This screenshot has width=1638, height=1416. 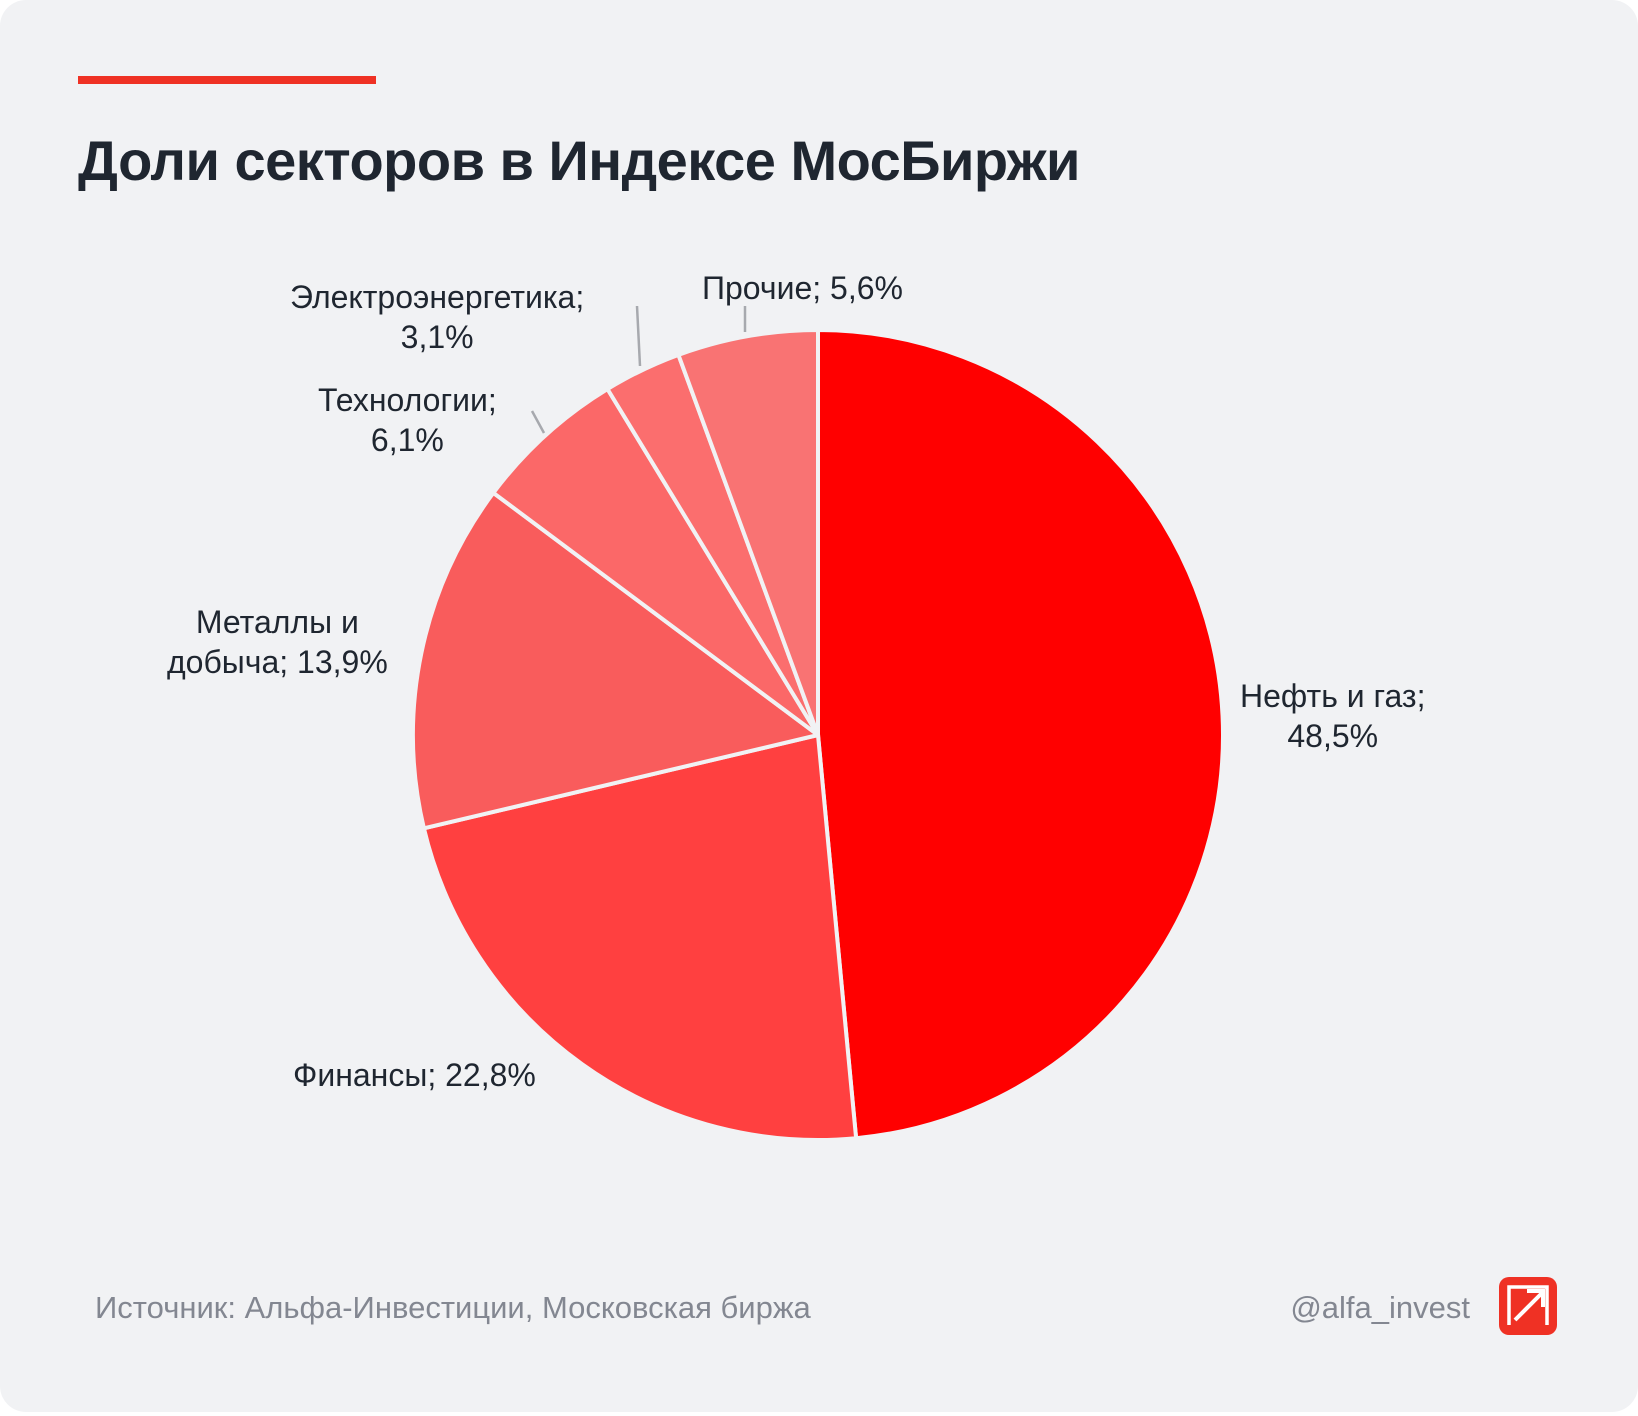 I want to click on slice-label-name: Электроэнергетика;, so click(x=437, y=297).